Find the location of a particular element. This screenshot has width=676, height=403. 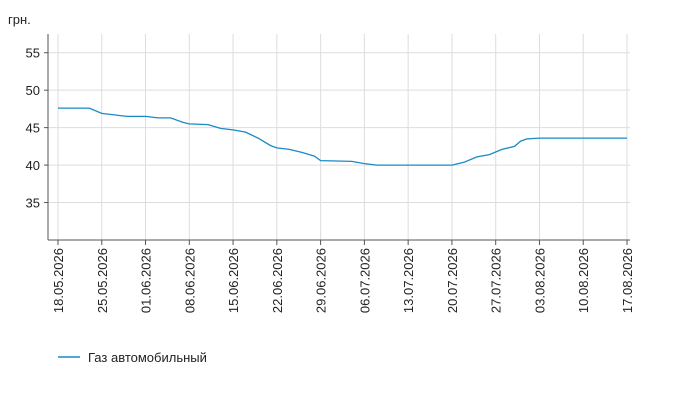

x-tick-label: 03.08.2026 is located at coordinates (539, 280).